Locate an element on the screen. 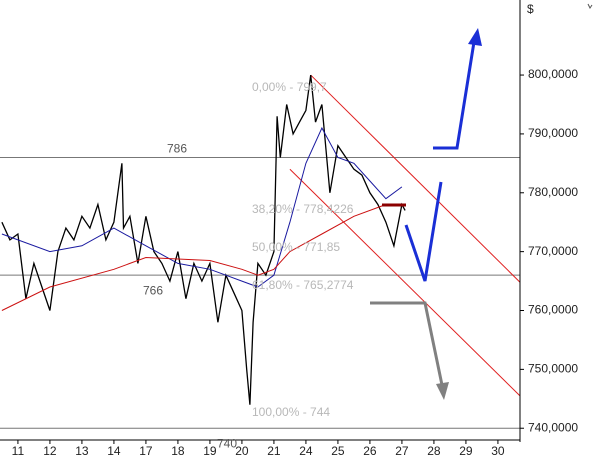  x-tick-label: 13 is located at coordinates (82, 451).